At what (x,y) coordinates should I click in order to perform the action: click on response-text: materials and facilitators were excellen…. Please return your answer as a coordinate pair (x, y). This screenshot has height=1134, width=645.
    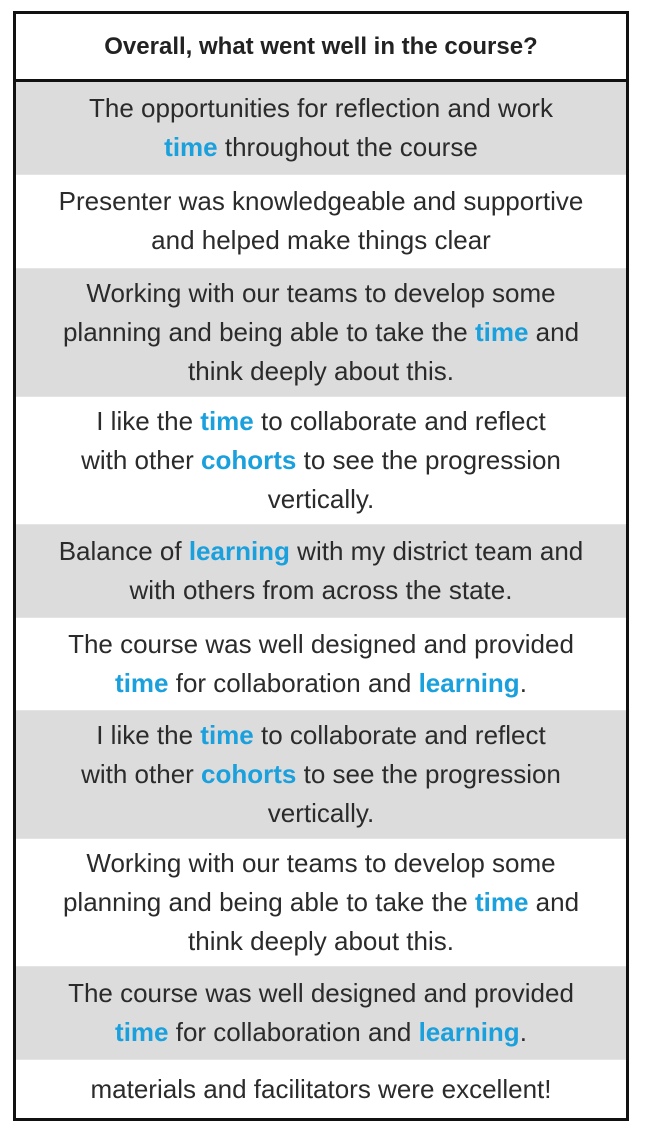
    Looking at the image, I should click on (321, 1089).